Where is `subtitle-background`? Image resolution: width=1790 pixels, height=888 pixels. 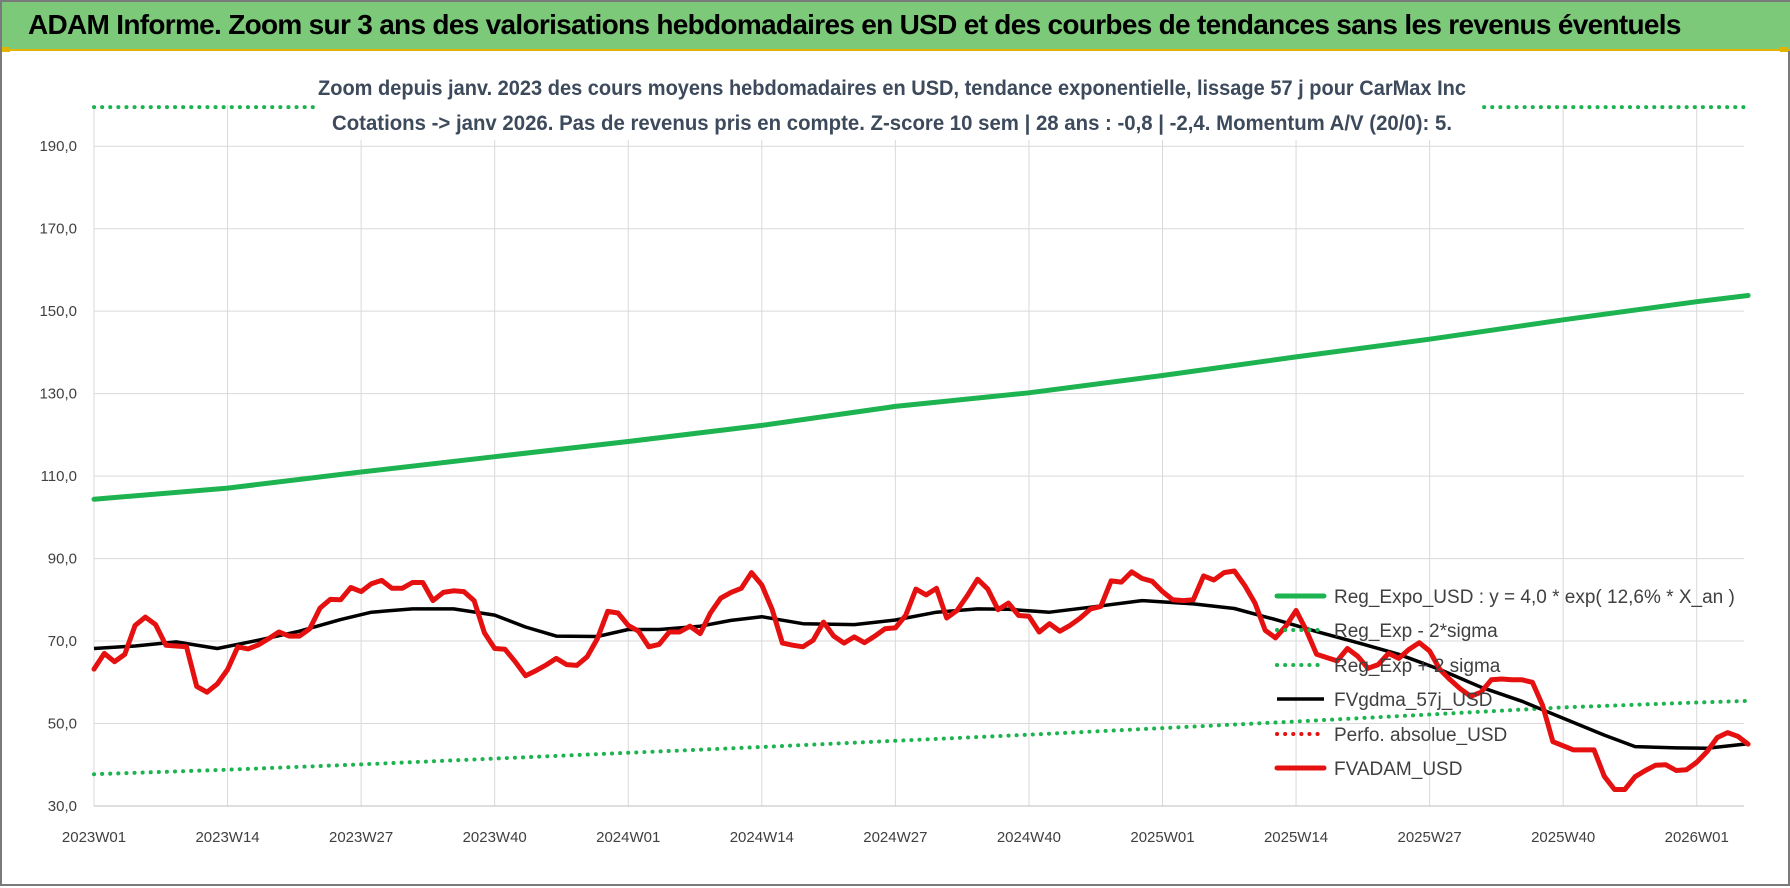 subtitle-background is located at coordinates (900, 104).